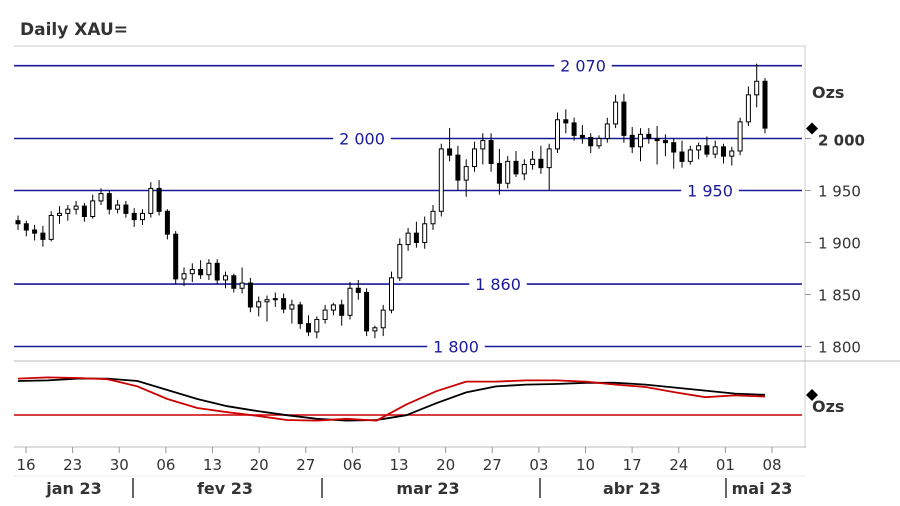 This screenshot has height=506, width=900. Describe the element at coordinates (427, 488) in the screenshot. I see `month-label: mar 23` at that location.